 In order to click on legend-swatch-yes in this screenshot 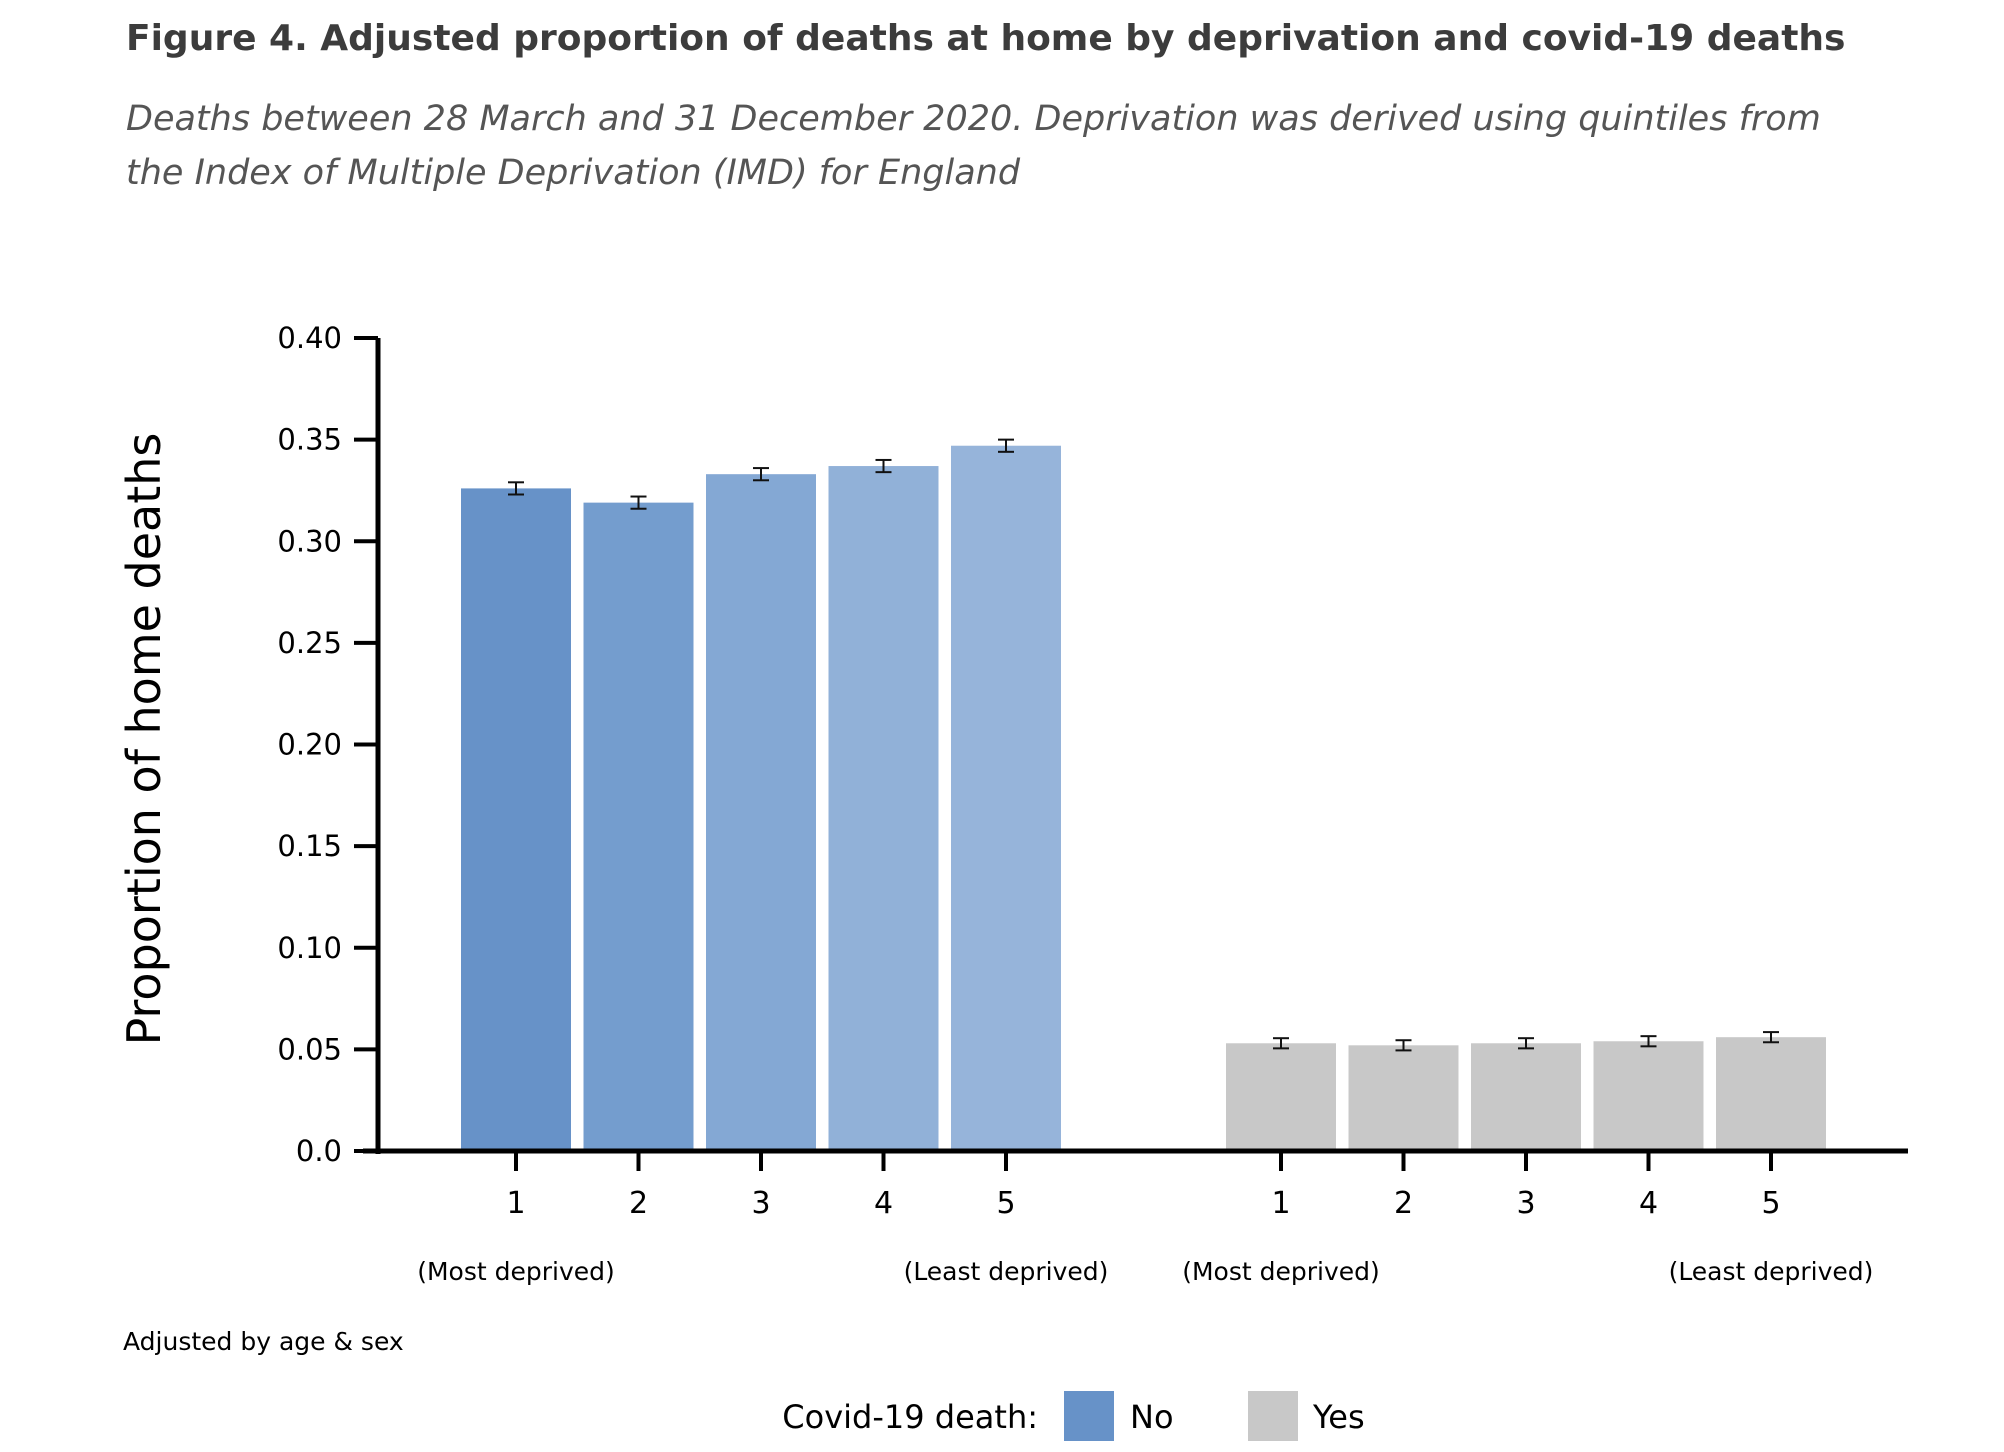, I will do `click(1273, 1416)`.